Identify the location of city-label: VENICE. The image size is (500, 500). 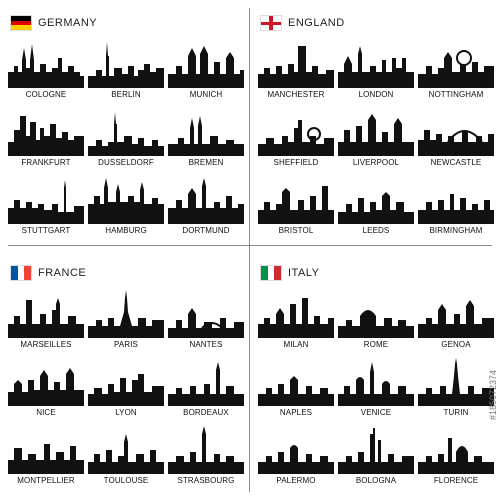
(376, 412).